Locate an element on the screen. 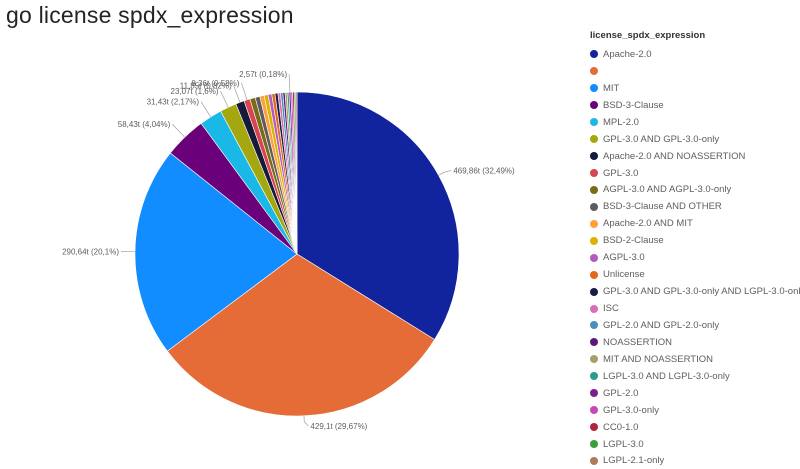  legend-item: AGPL-3.0 AND AGPL-3.0-only is located at coordinates (692, 190).